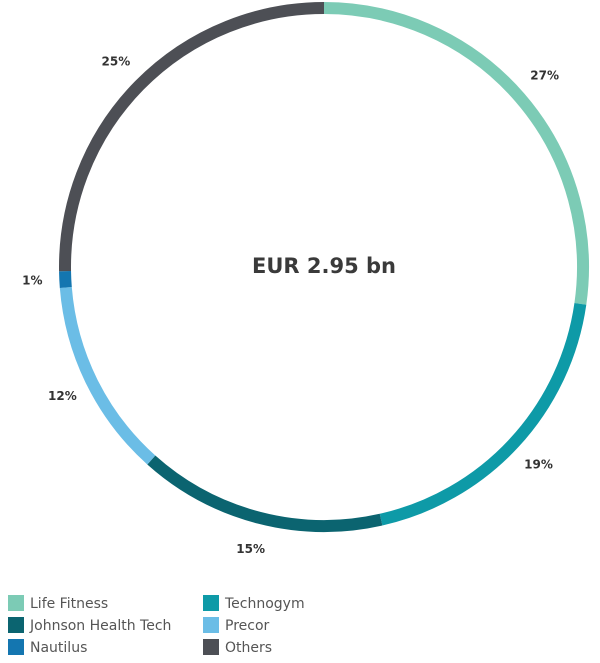  Describe the element at coordinates (247, 626) in the screenshot. I see `legend-label: Precor` at that location.